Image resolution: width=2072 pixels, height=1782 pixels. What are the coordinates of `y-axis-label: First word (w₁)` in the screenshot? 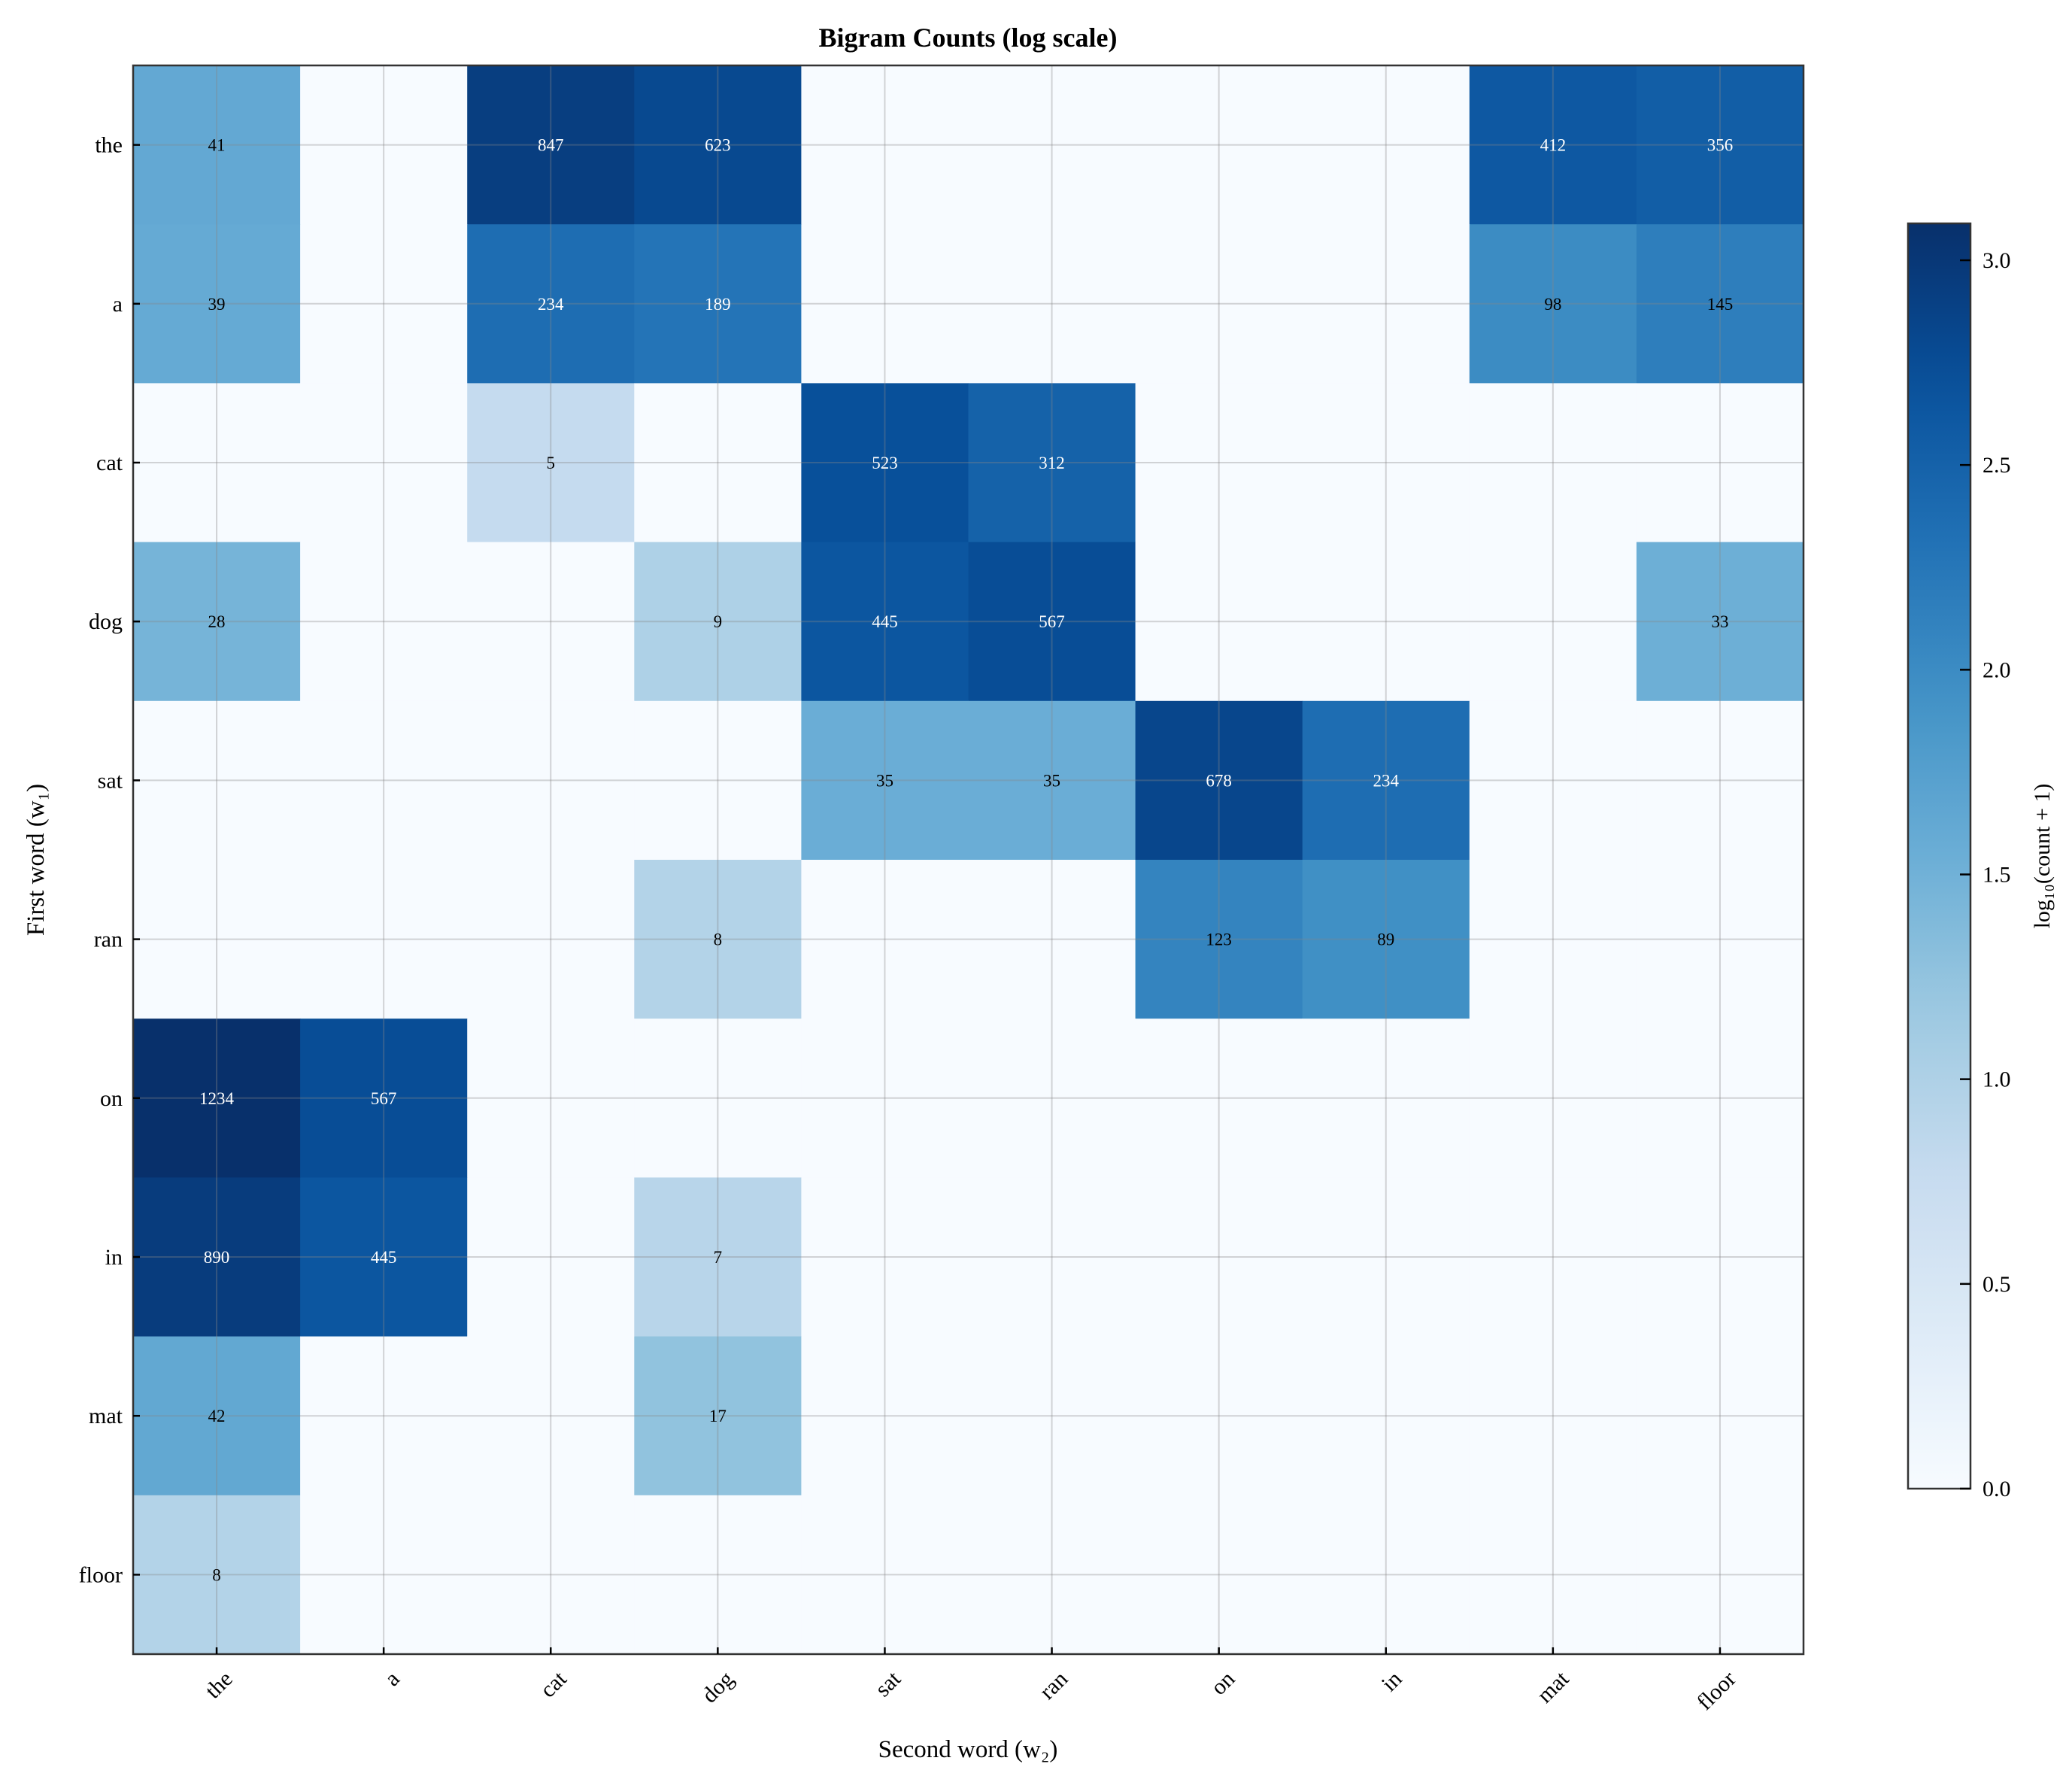 It's located at (36, 860).